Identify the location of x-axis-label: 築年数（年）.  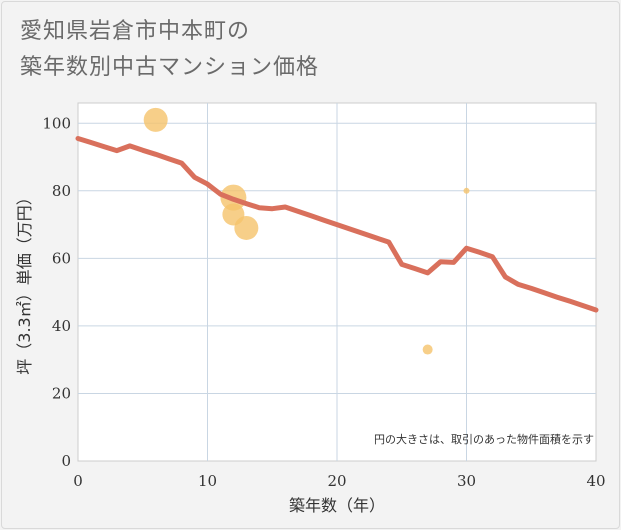
(337, 505).